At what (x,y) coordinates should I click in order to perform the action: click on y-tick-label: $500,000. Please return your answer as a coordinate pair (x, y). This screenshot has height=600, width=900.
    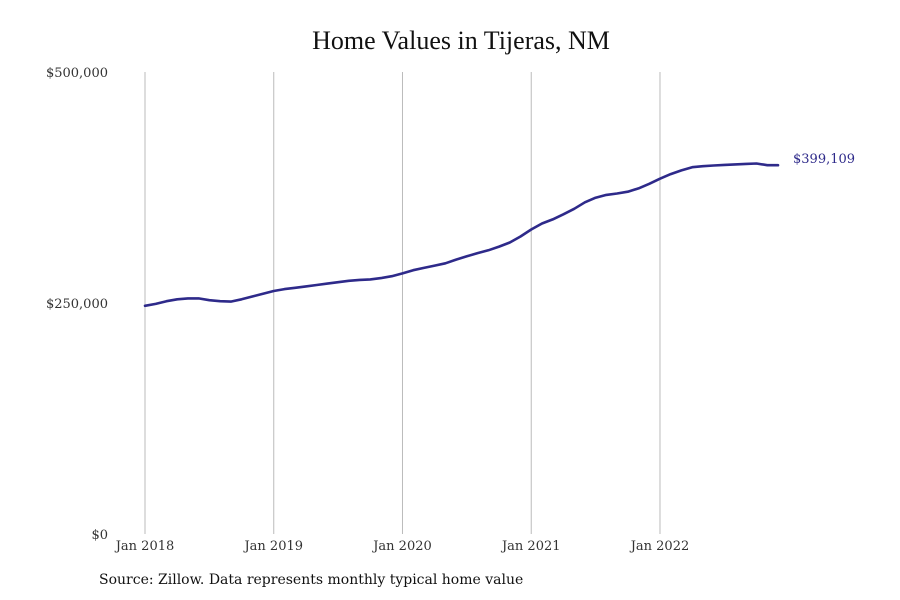
    Looking at the image, I should click on (77, 73).